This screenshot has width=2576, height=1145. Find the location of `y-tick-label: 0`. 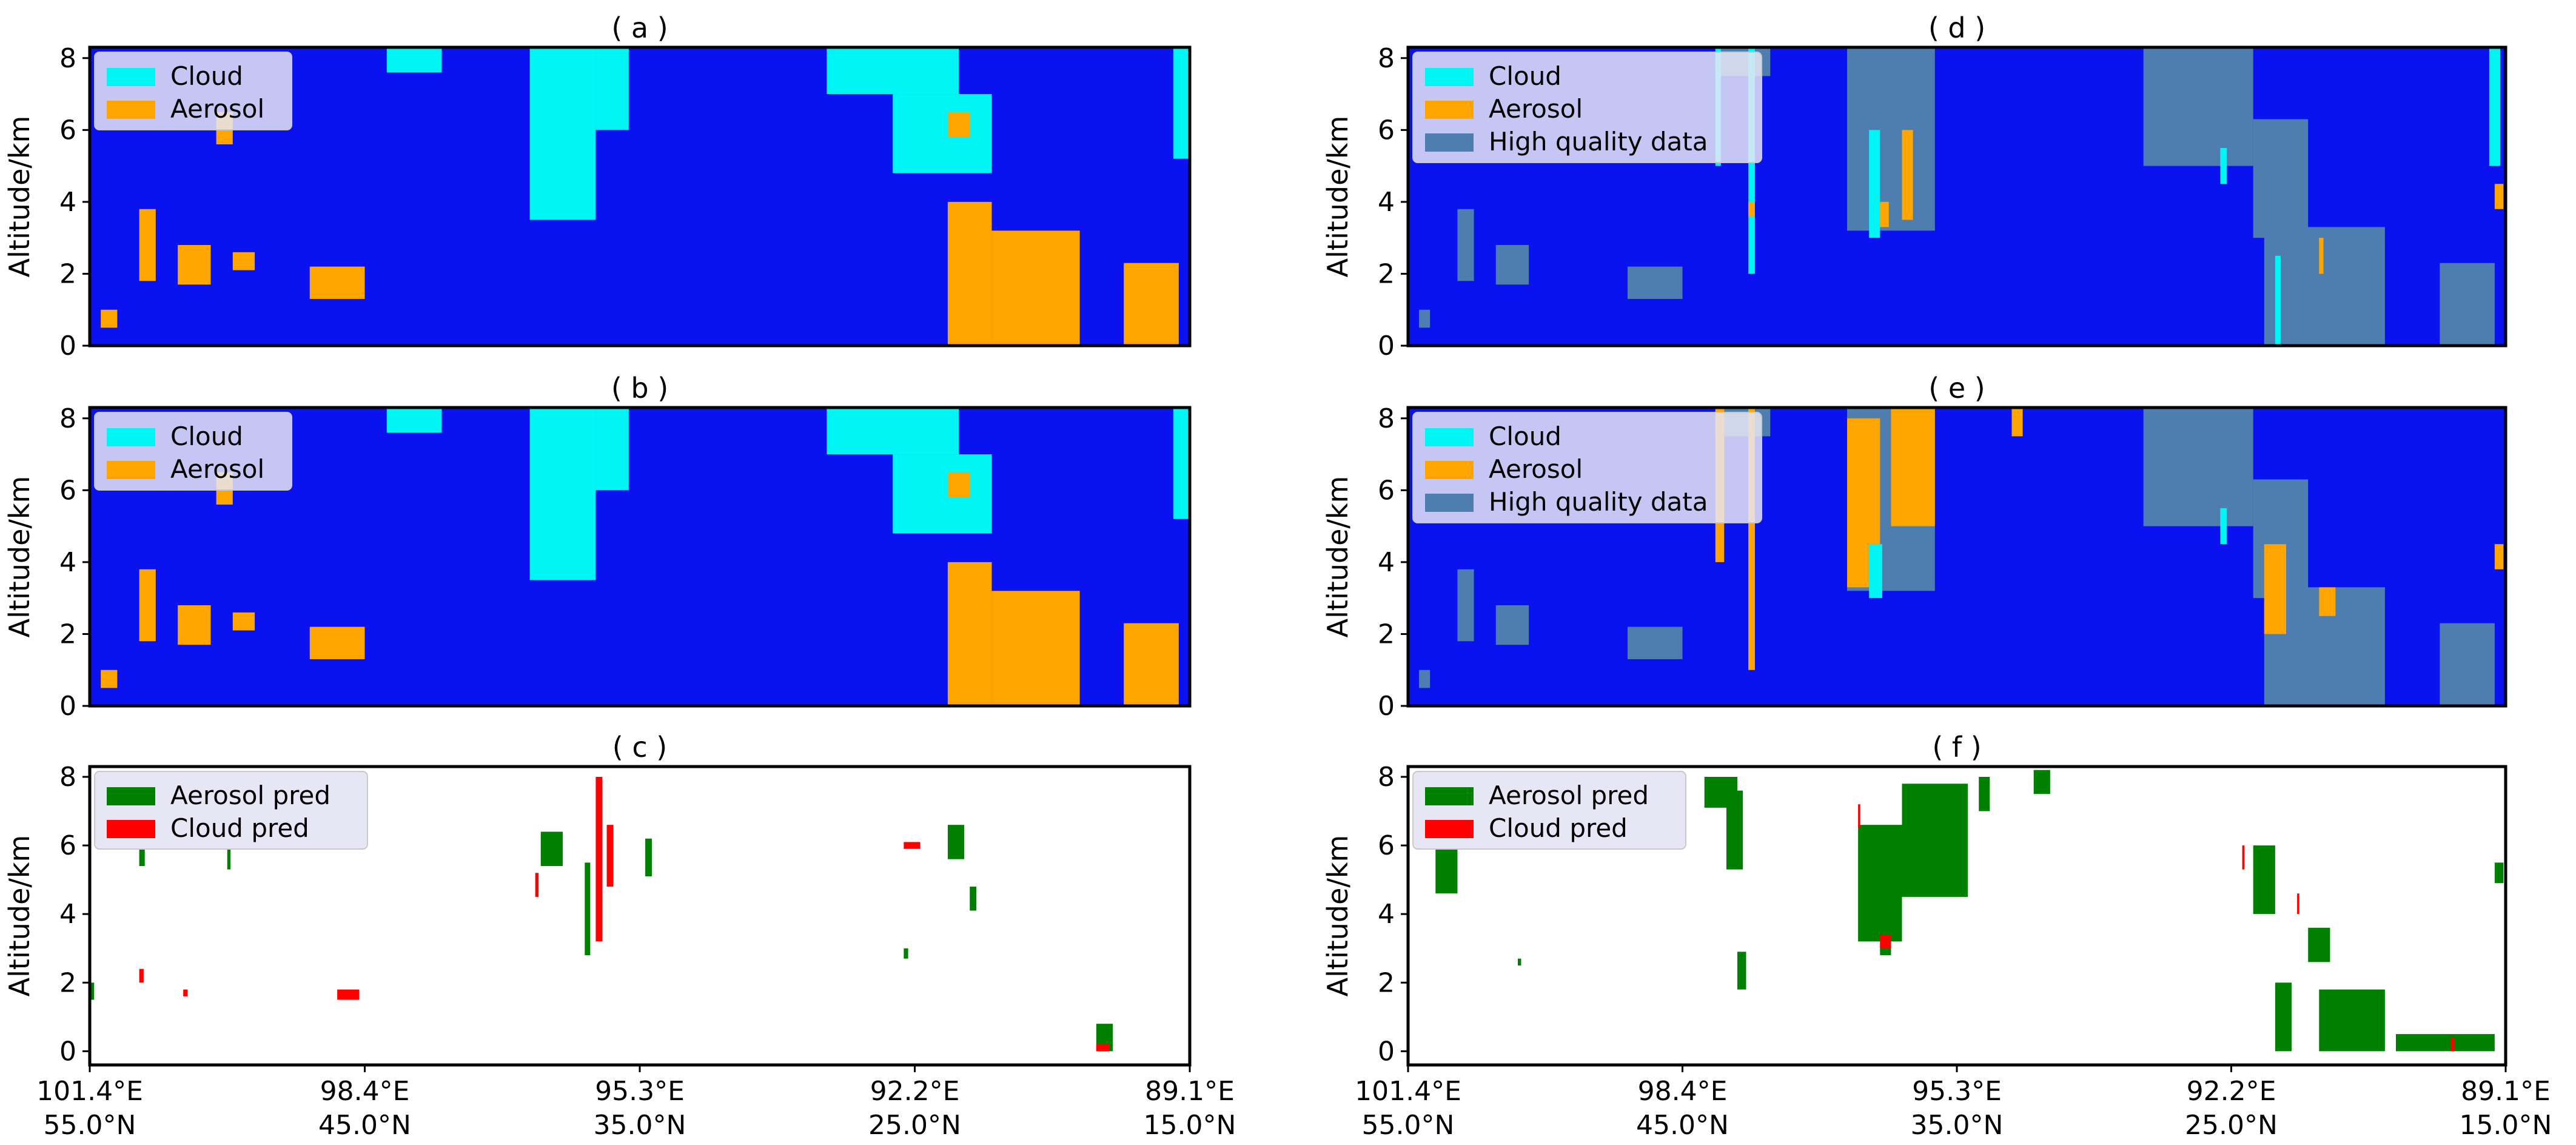

y-tick-label: 0 is located at coordinates (67, 1051).